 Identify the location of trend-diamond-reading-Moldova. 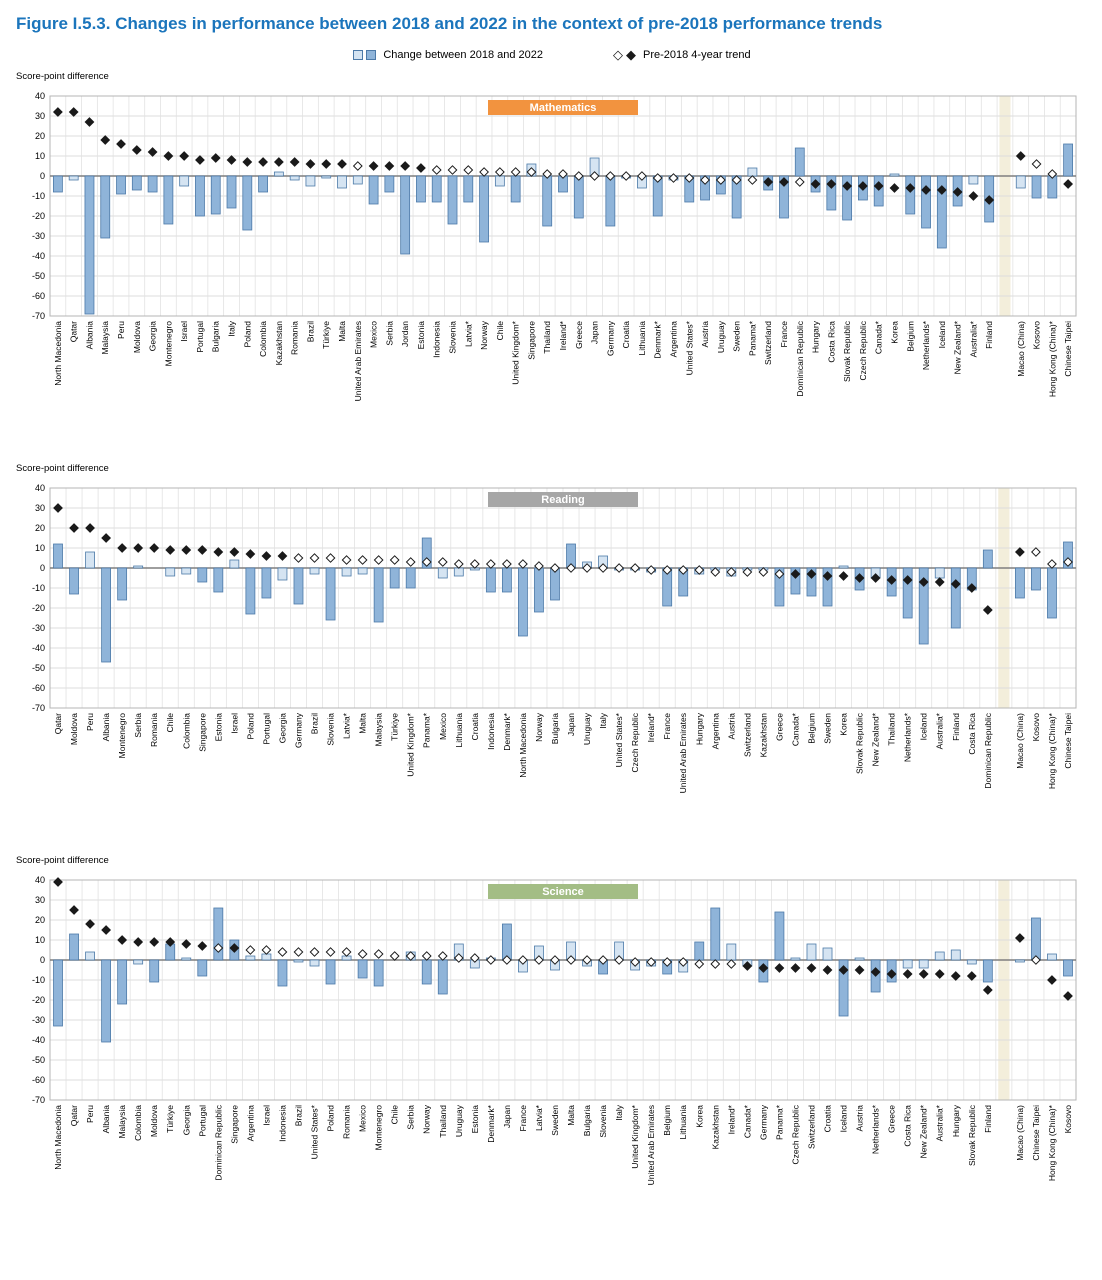
(74, 528).